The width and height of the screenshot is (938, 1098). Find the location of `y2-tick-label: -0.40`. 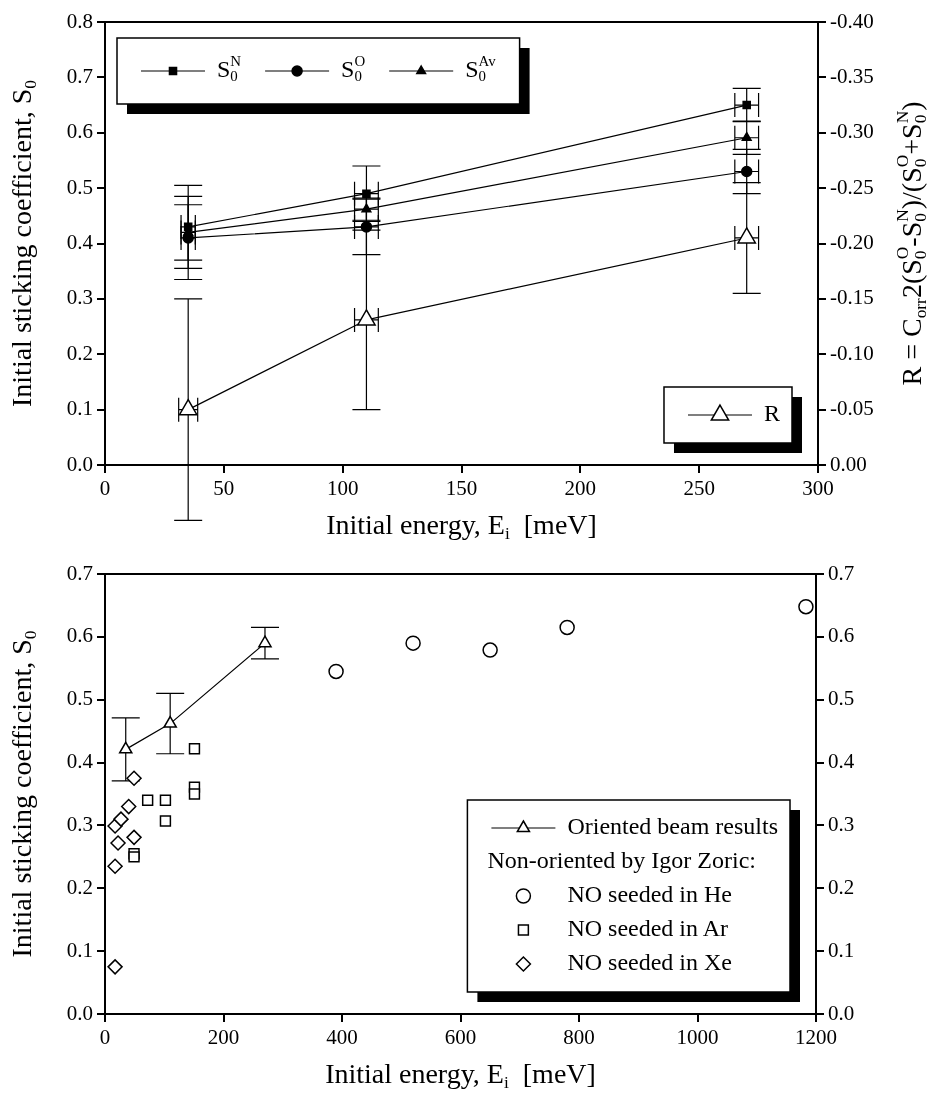

y2-tick-label: -0.40 is located at coordinates (852, 20).